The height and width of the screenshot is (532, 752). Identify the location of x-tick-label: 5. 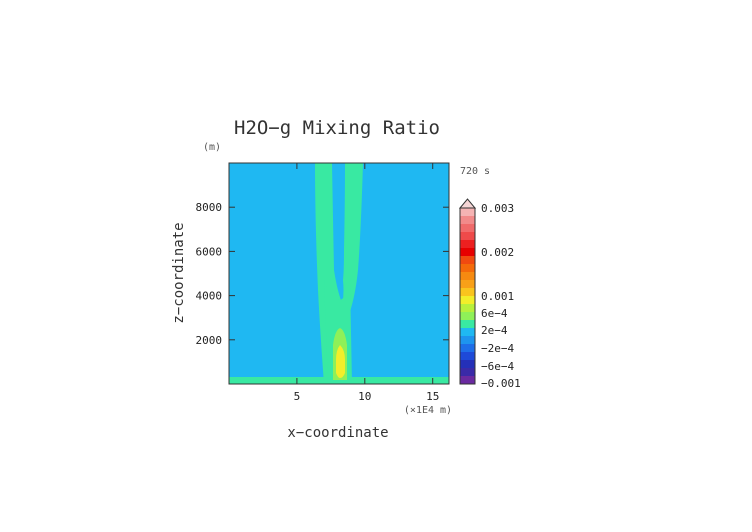
(297, 396).